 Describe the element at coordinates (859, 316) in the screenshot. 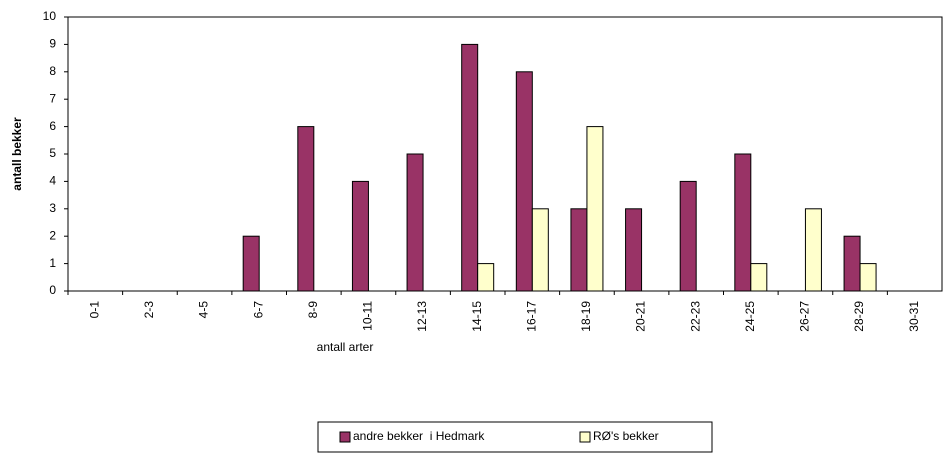

I see `x-tick-label: 28-29` at that location.